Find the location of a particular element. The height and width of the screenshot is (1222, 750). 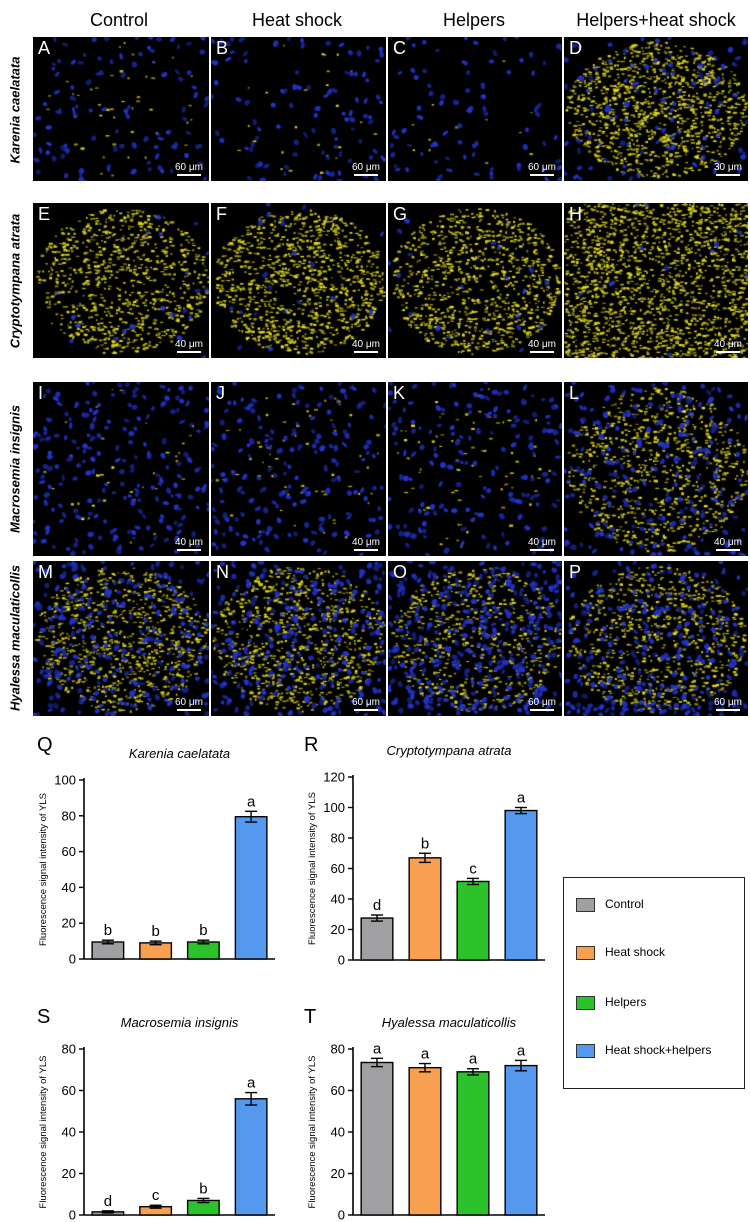

legend-item-helpers: Helpers is located at coordinates (611, 1002).